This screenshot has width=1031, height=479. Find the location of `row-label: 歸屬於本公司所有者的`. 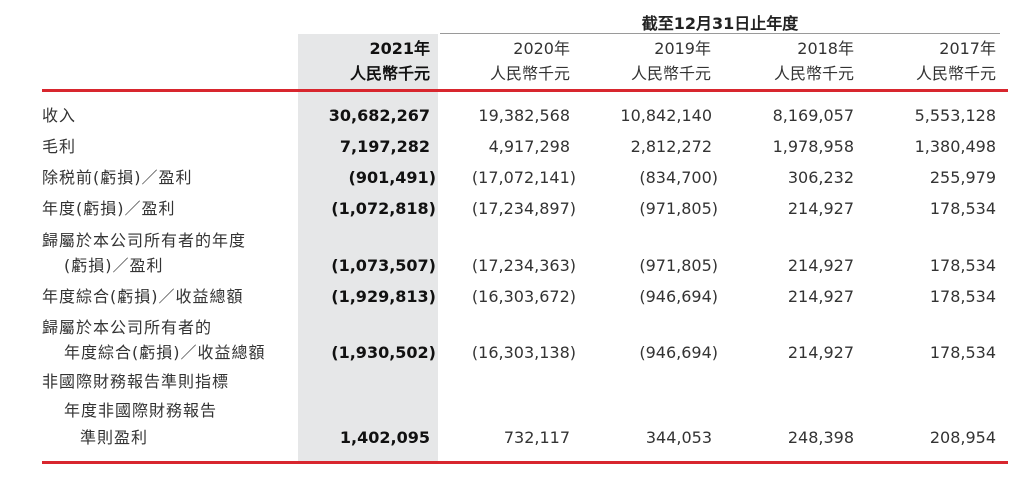

row-label: 歸屬於本公司所有者的 is located at coordinates (127, 327).